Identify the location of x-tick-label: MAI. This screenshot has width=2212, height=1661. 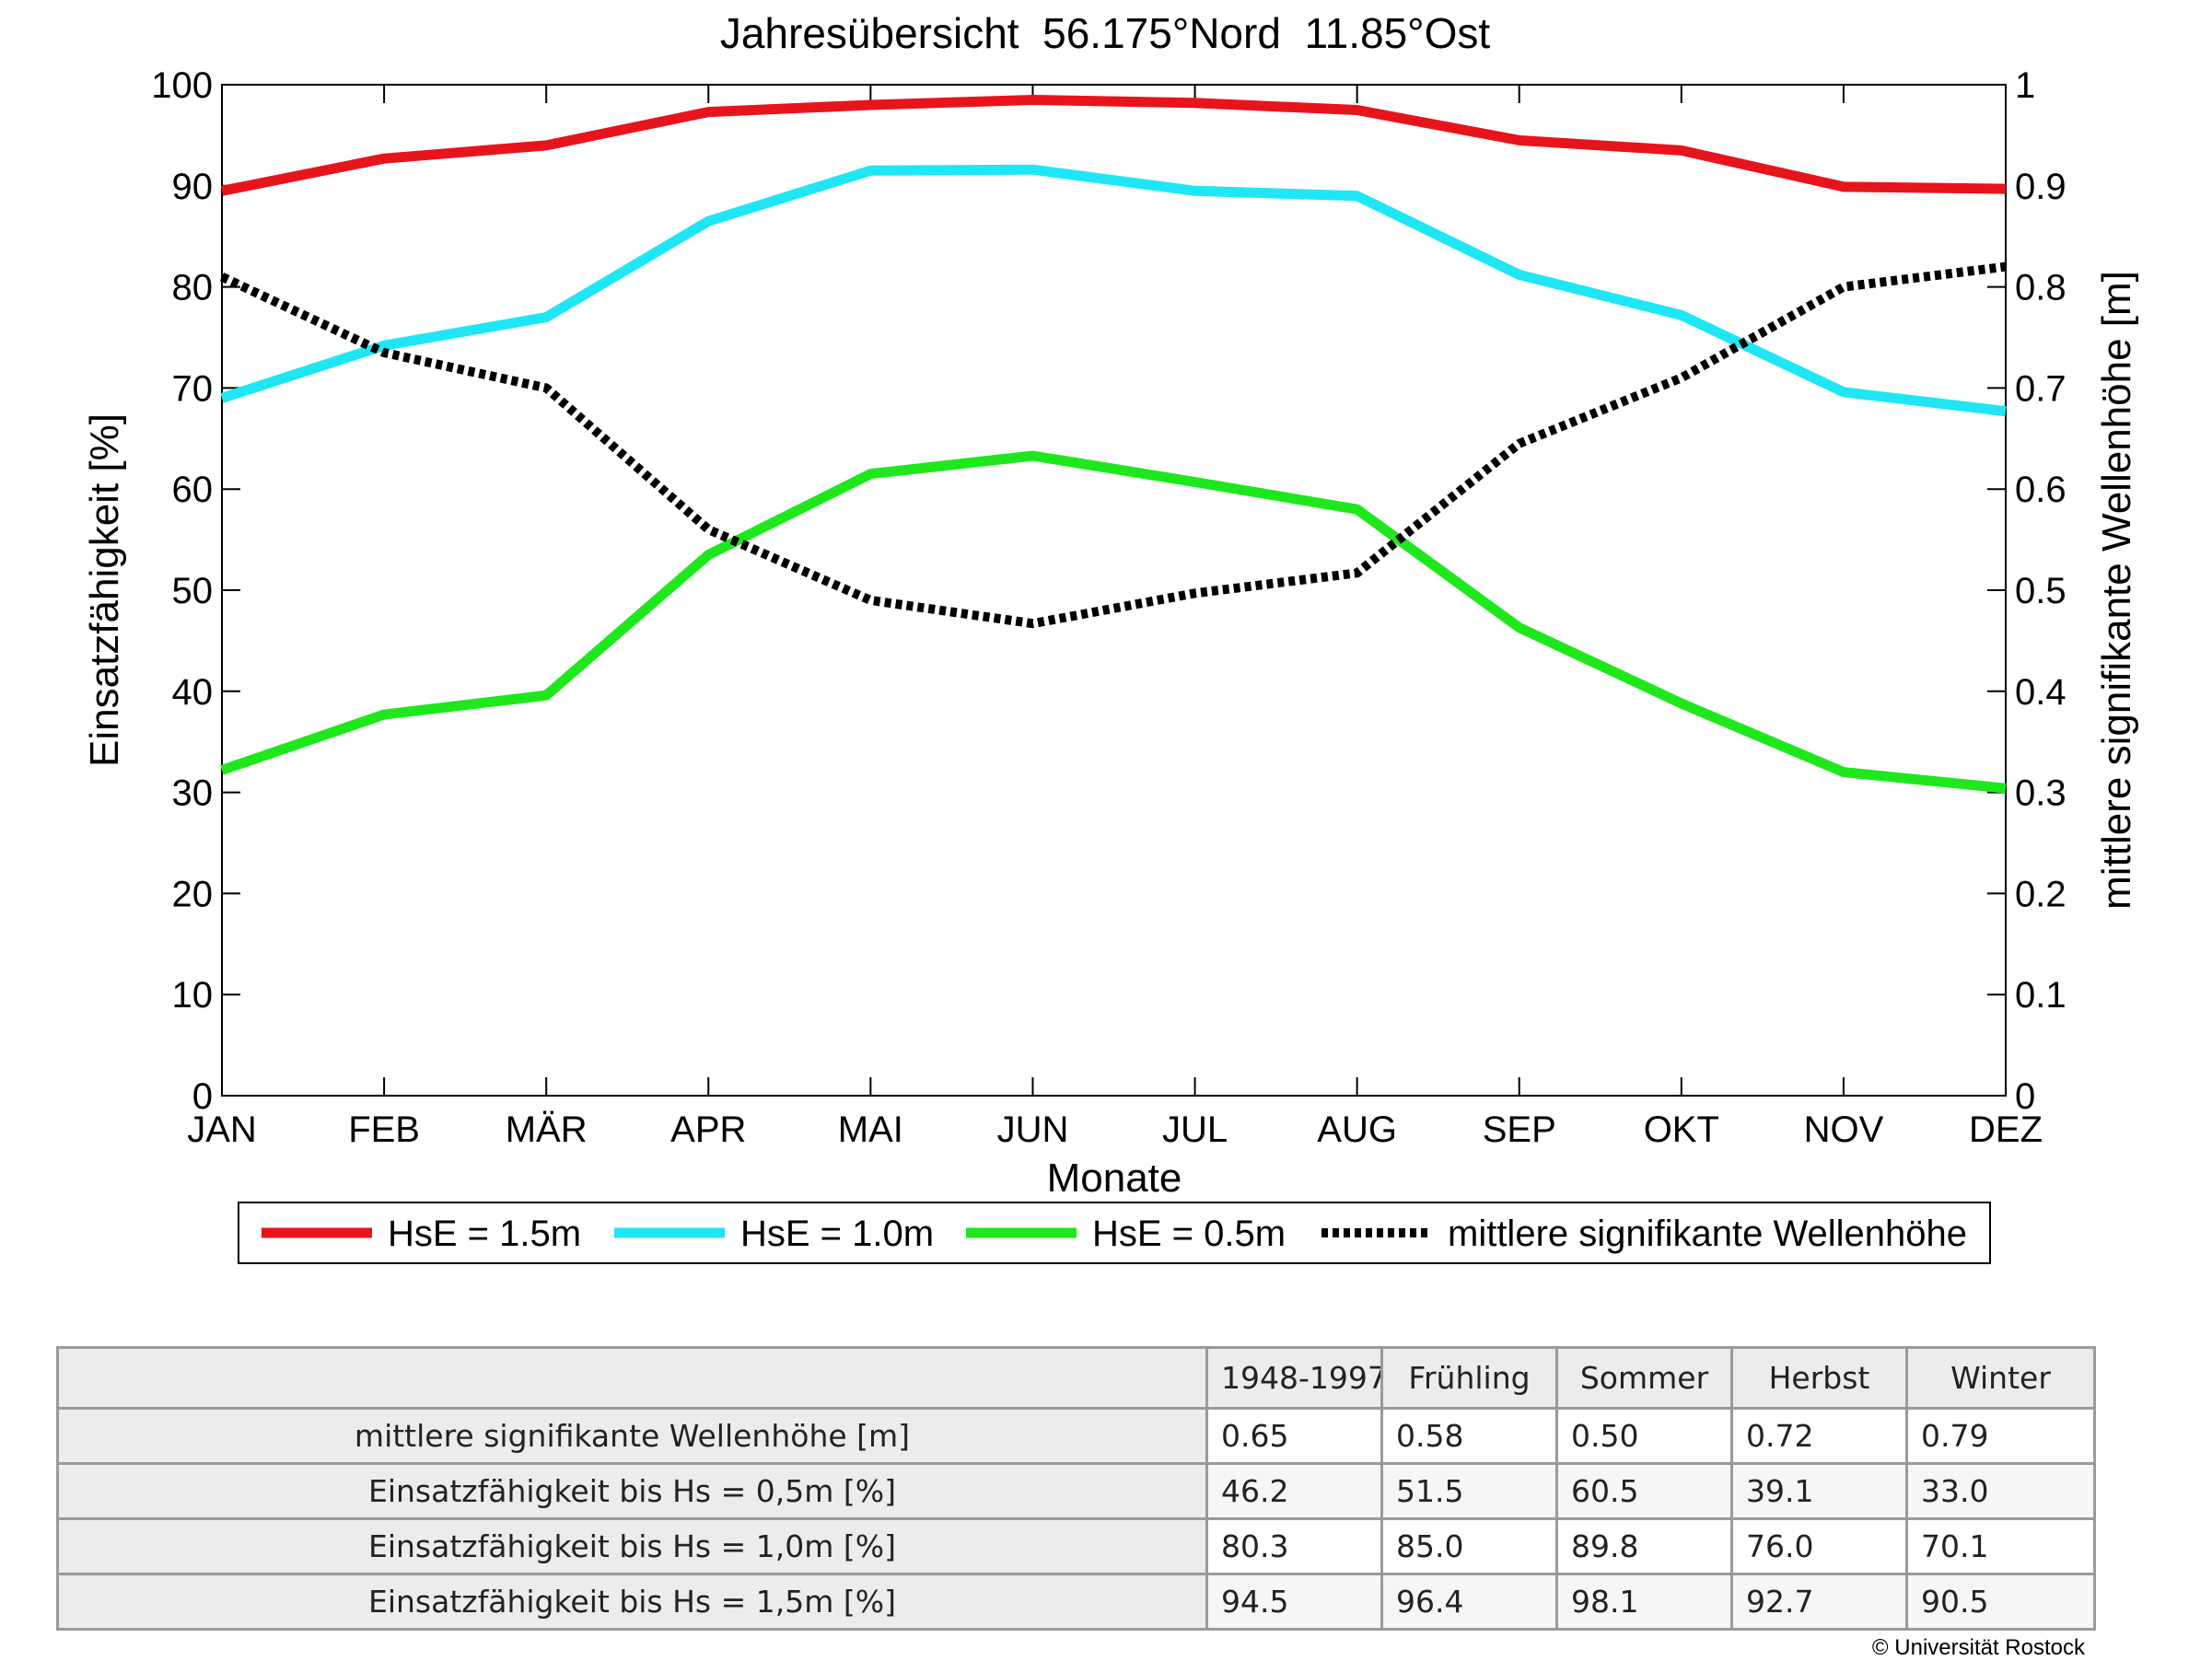
(871, 1129).